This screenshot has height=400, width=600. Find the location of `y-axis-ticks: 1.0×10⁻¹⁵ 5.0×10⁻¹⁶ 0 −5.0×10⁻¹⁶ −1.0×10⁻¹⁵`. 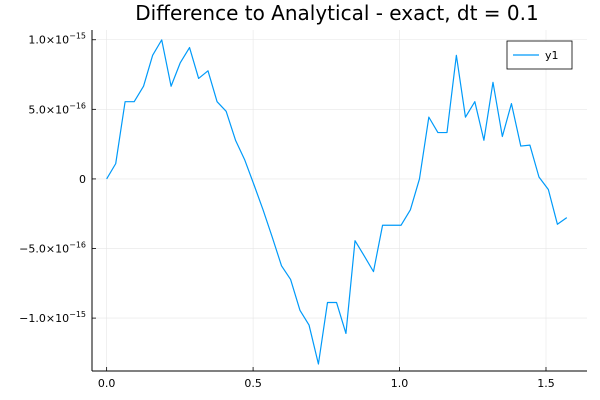

y-axis-ticks: 1.0×10⁻¹⁵ 5.0×10⁻¹⁶ 0 −5.0×10⁻¹⁶ −1.0×10⁻¹⁵ is located at coordinates (57, 178).